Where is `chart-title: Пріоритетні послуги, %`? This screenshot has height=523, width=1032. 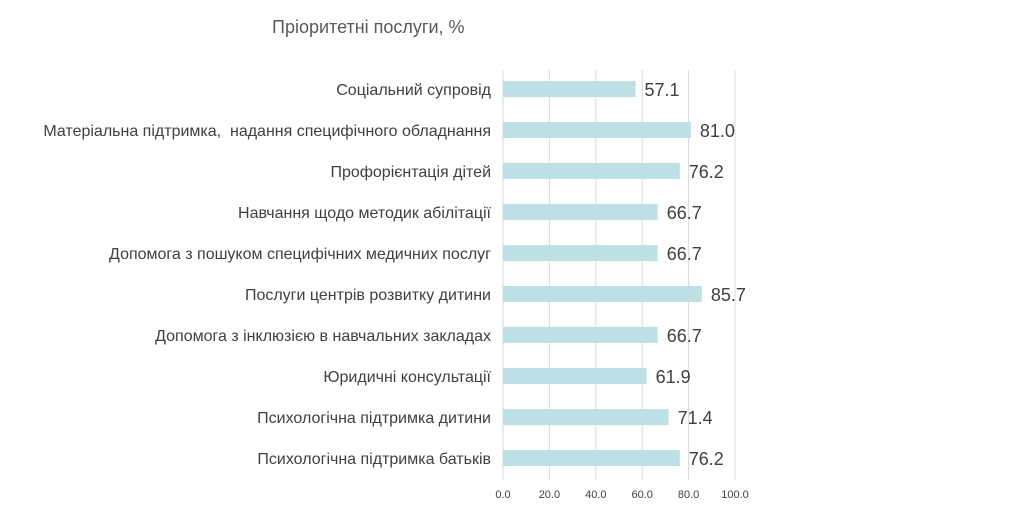 chart-title: Пріоритетні послуги, % is located at coordinates (368, 27).